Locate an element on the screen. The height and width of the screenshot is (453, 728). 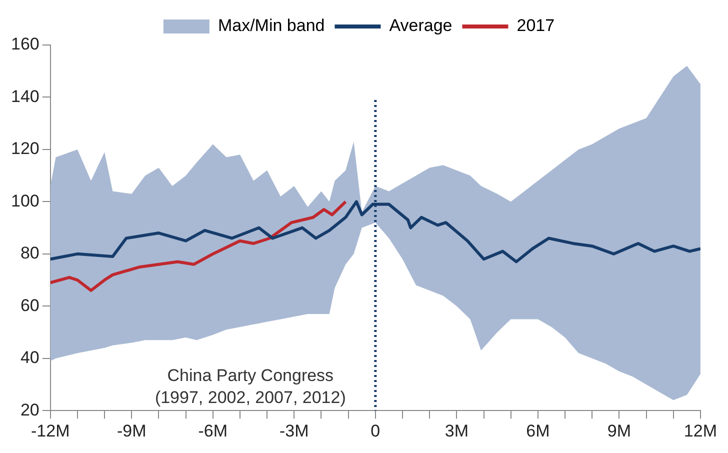
y-tick-label: 160 is located at coordinates (25, 44).